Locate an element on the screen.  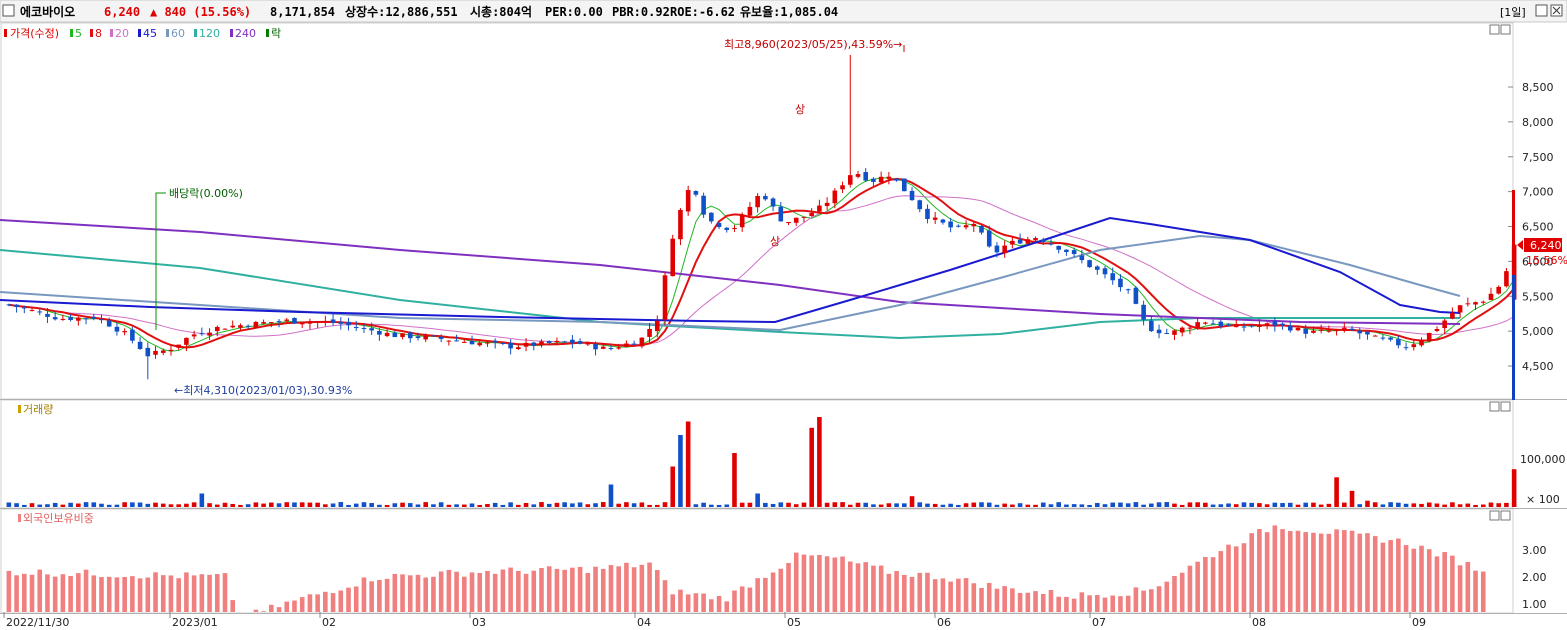
current-price: 6,240 is located at coordinates (122, 12).